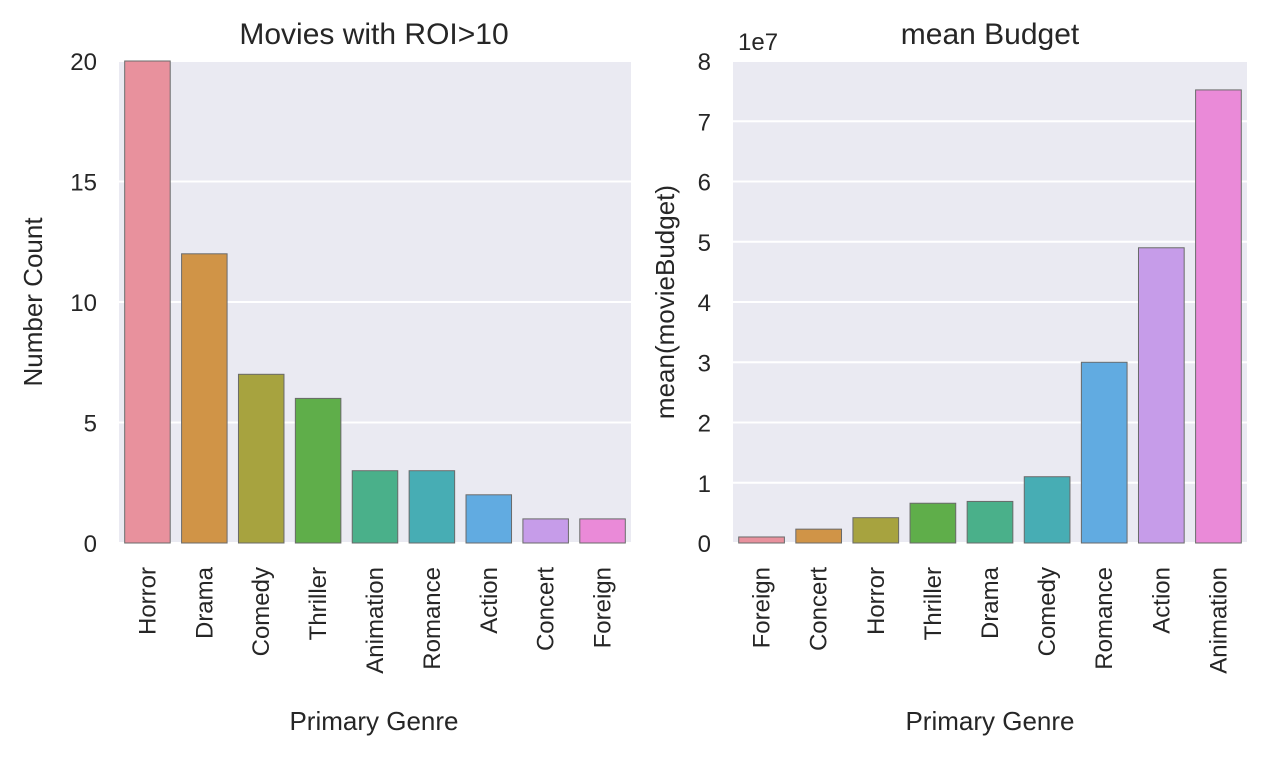 This screenshot has width=1267, height=758. I want to click on y-tick-label: 20, so click(83, 62).